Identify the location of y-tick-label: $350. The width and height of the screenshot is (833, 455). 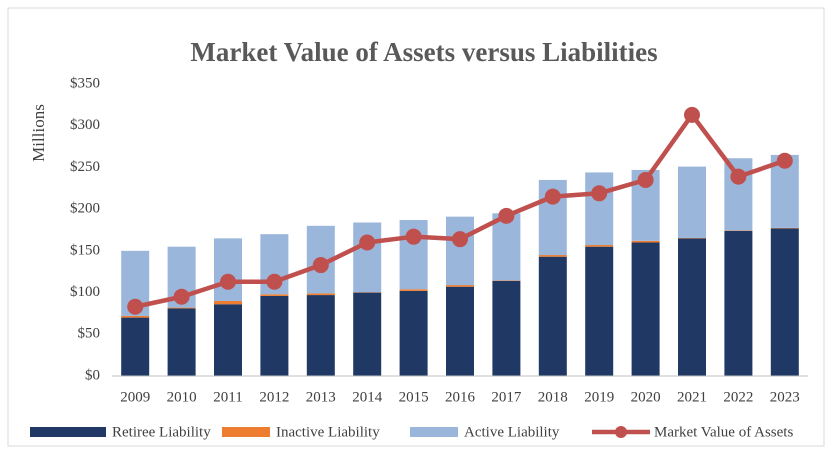
(85, 83).